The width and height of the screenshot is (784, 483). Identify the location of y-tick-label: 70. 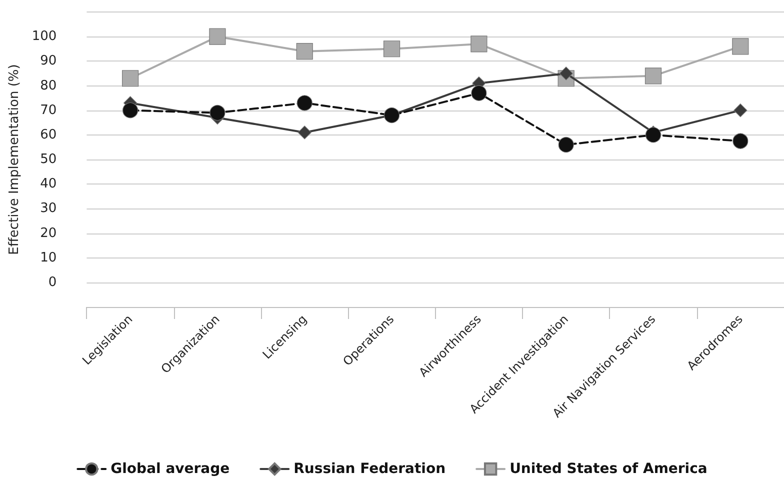
(48, 110).